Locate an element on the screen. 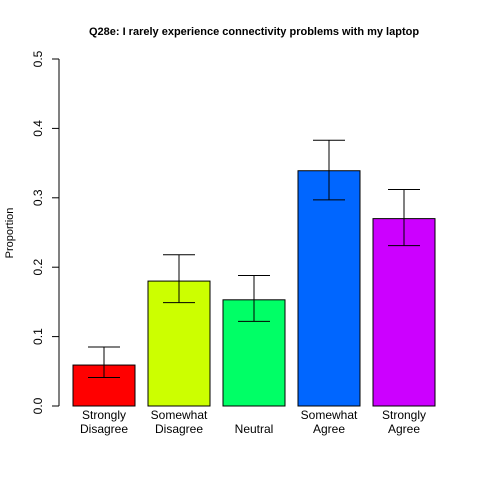  x-tick-label: Neutral is located at coordinates (254, 429).